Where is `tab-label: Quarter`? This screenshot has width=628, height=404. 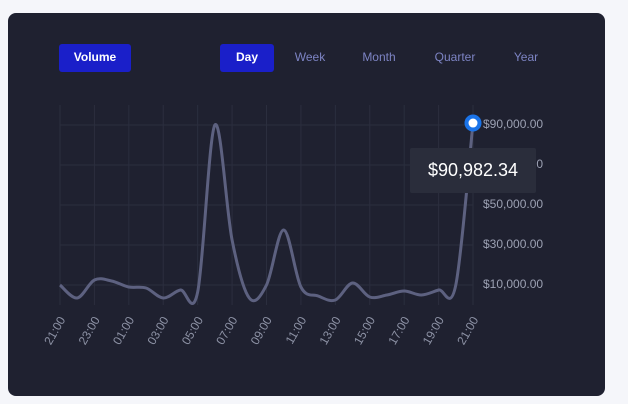
tab-label: Quarter is located at coordinates (455, 57).